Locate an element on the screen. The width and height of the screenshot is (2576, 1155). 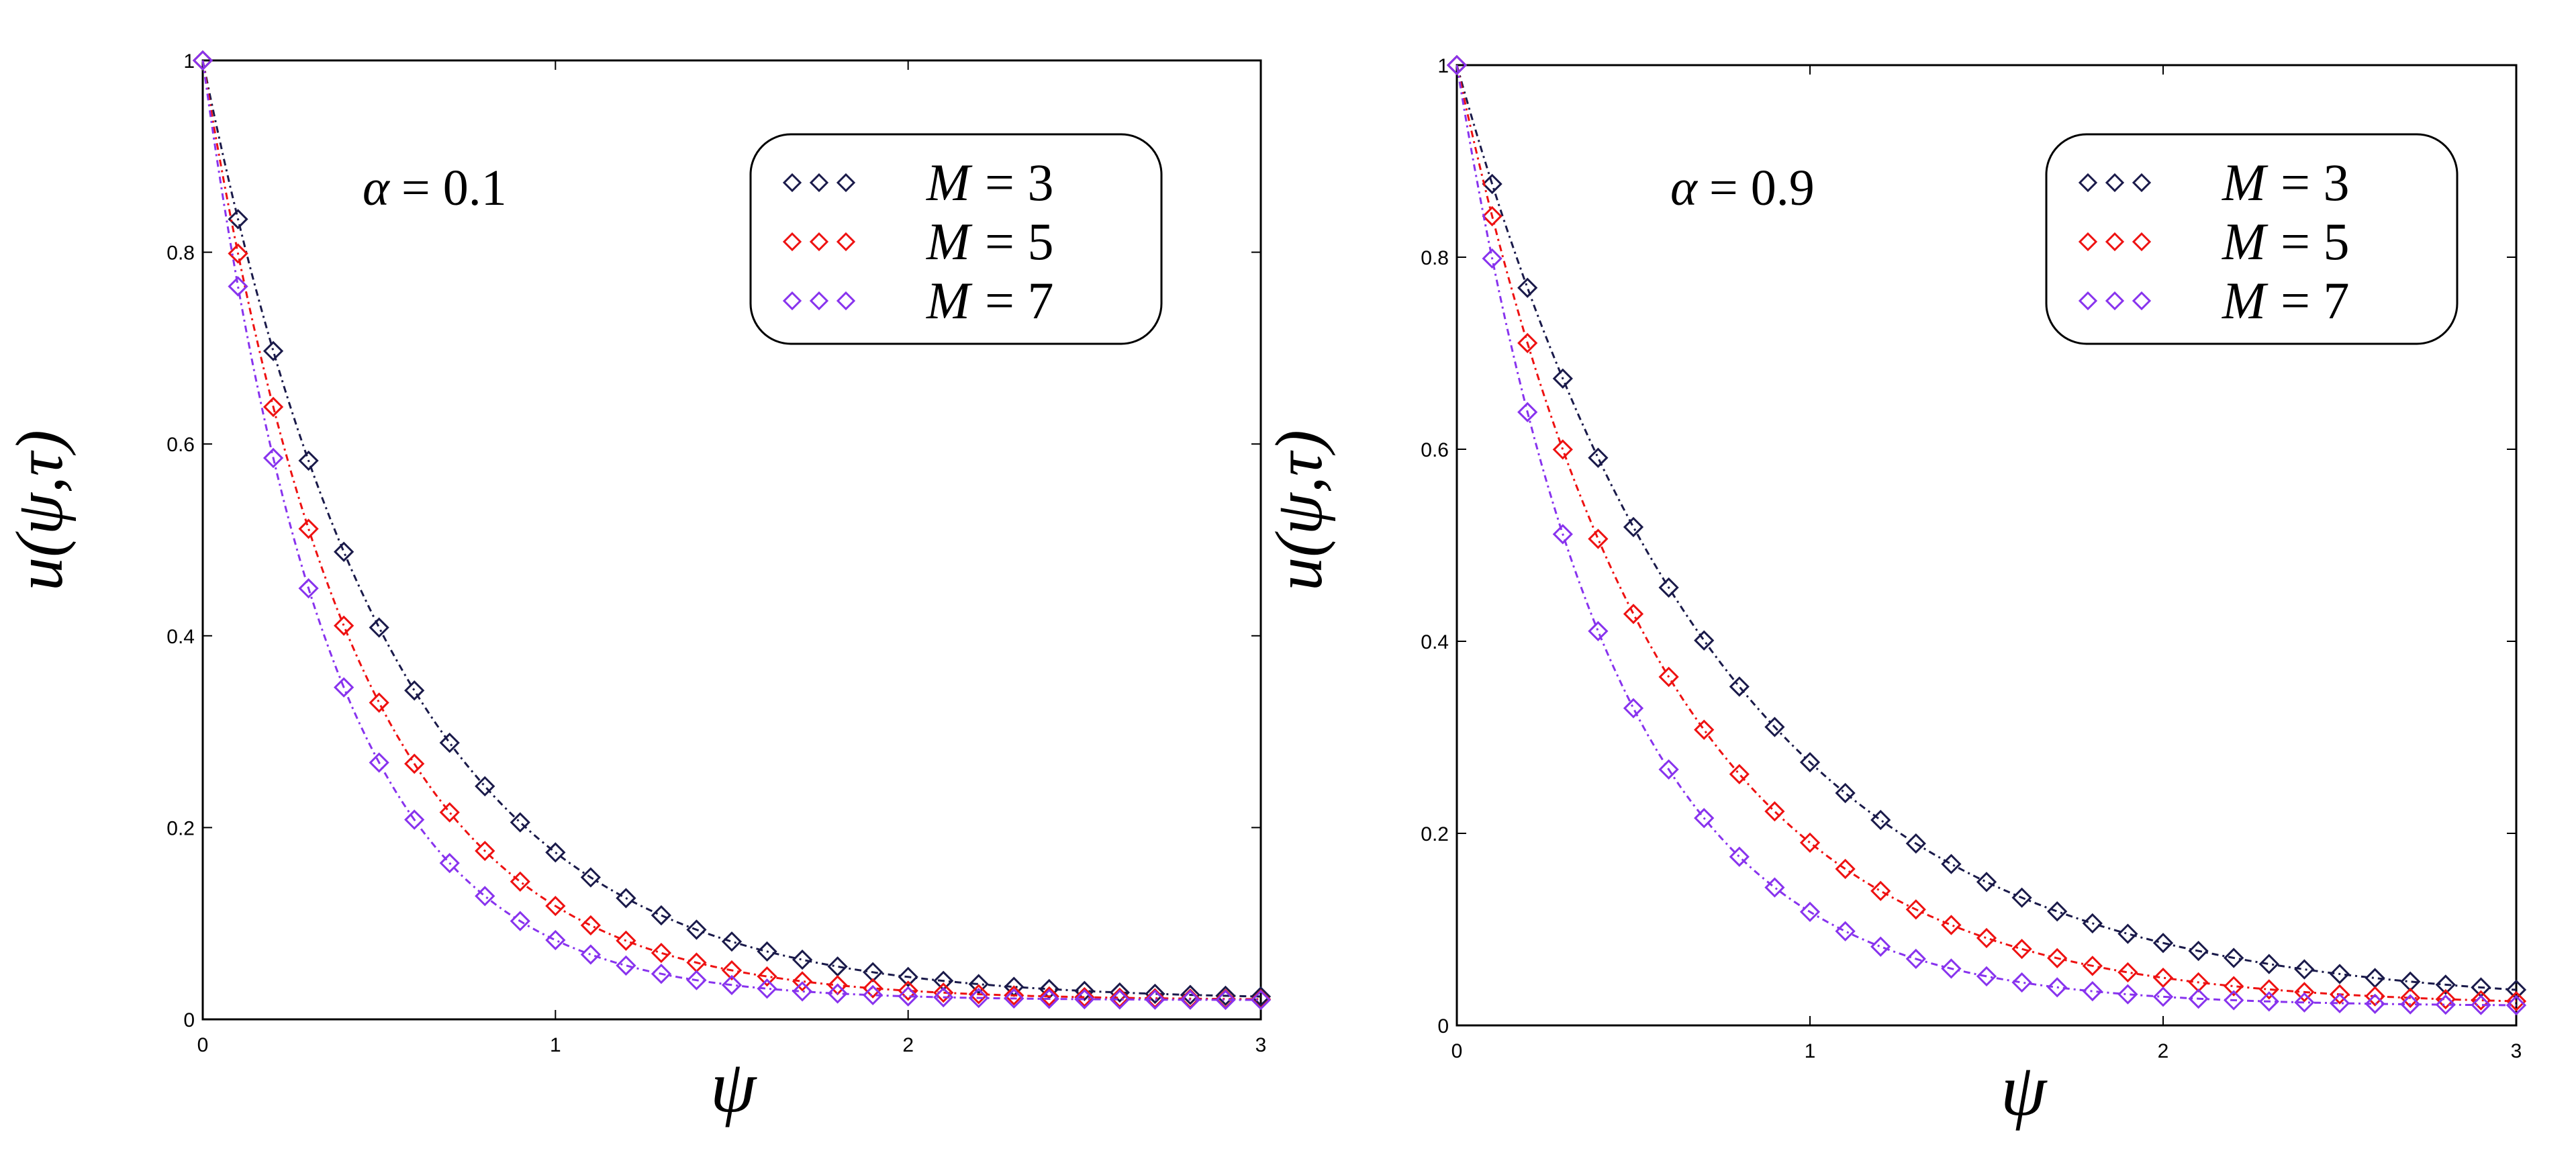
x-tick-label: 2 is located at coordinates (2163, 1051).